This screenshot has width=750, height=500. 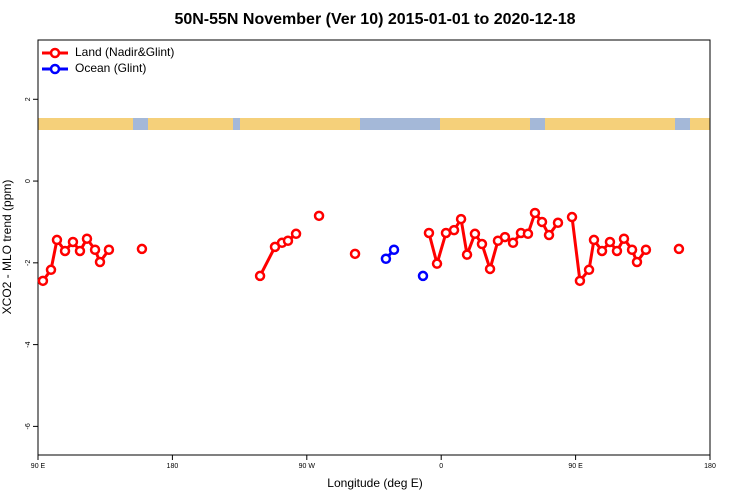 I want to click on x-tick-label: 0, so click(x=441, y=466).